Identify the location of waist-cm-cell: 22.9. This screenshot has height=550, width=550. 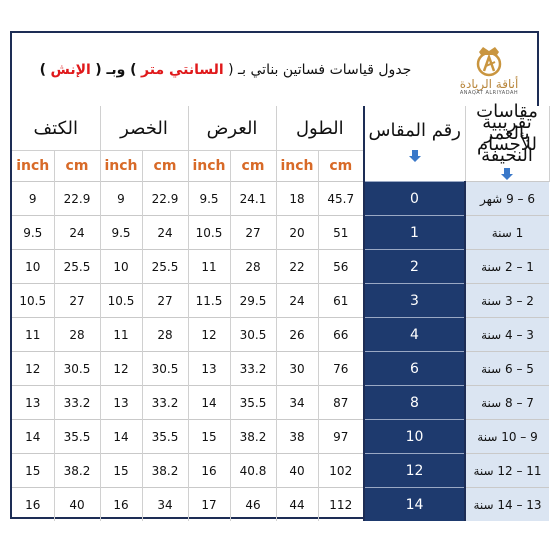
(165, 198).